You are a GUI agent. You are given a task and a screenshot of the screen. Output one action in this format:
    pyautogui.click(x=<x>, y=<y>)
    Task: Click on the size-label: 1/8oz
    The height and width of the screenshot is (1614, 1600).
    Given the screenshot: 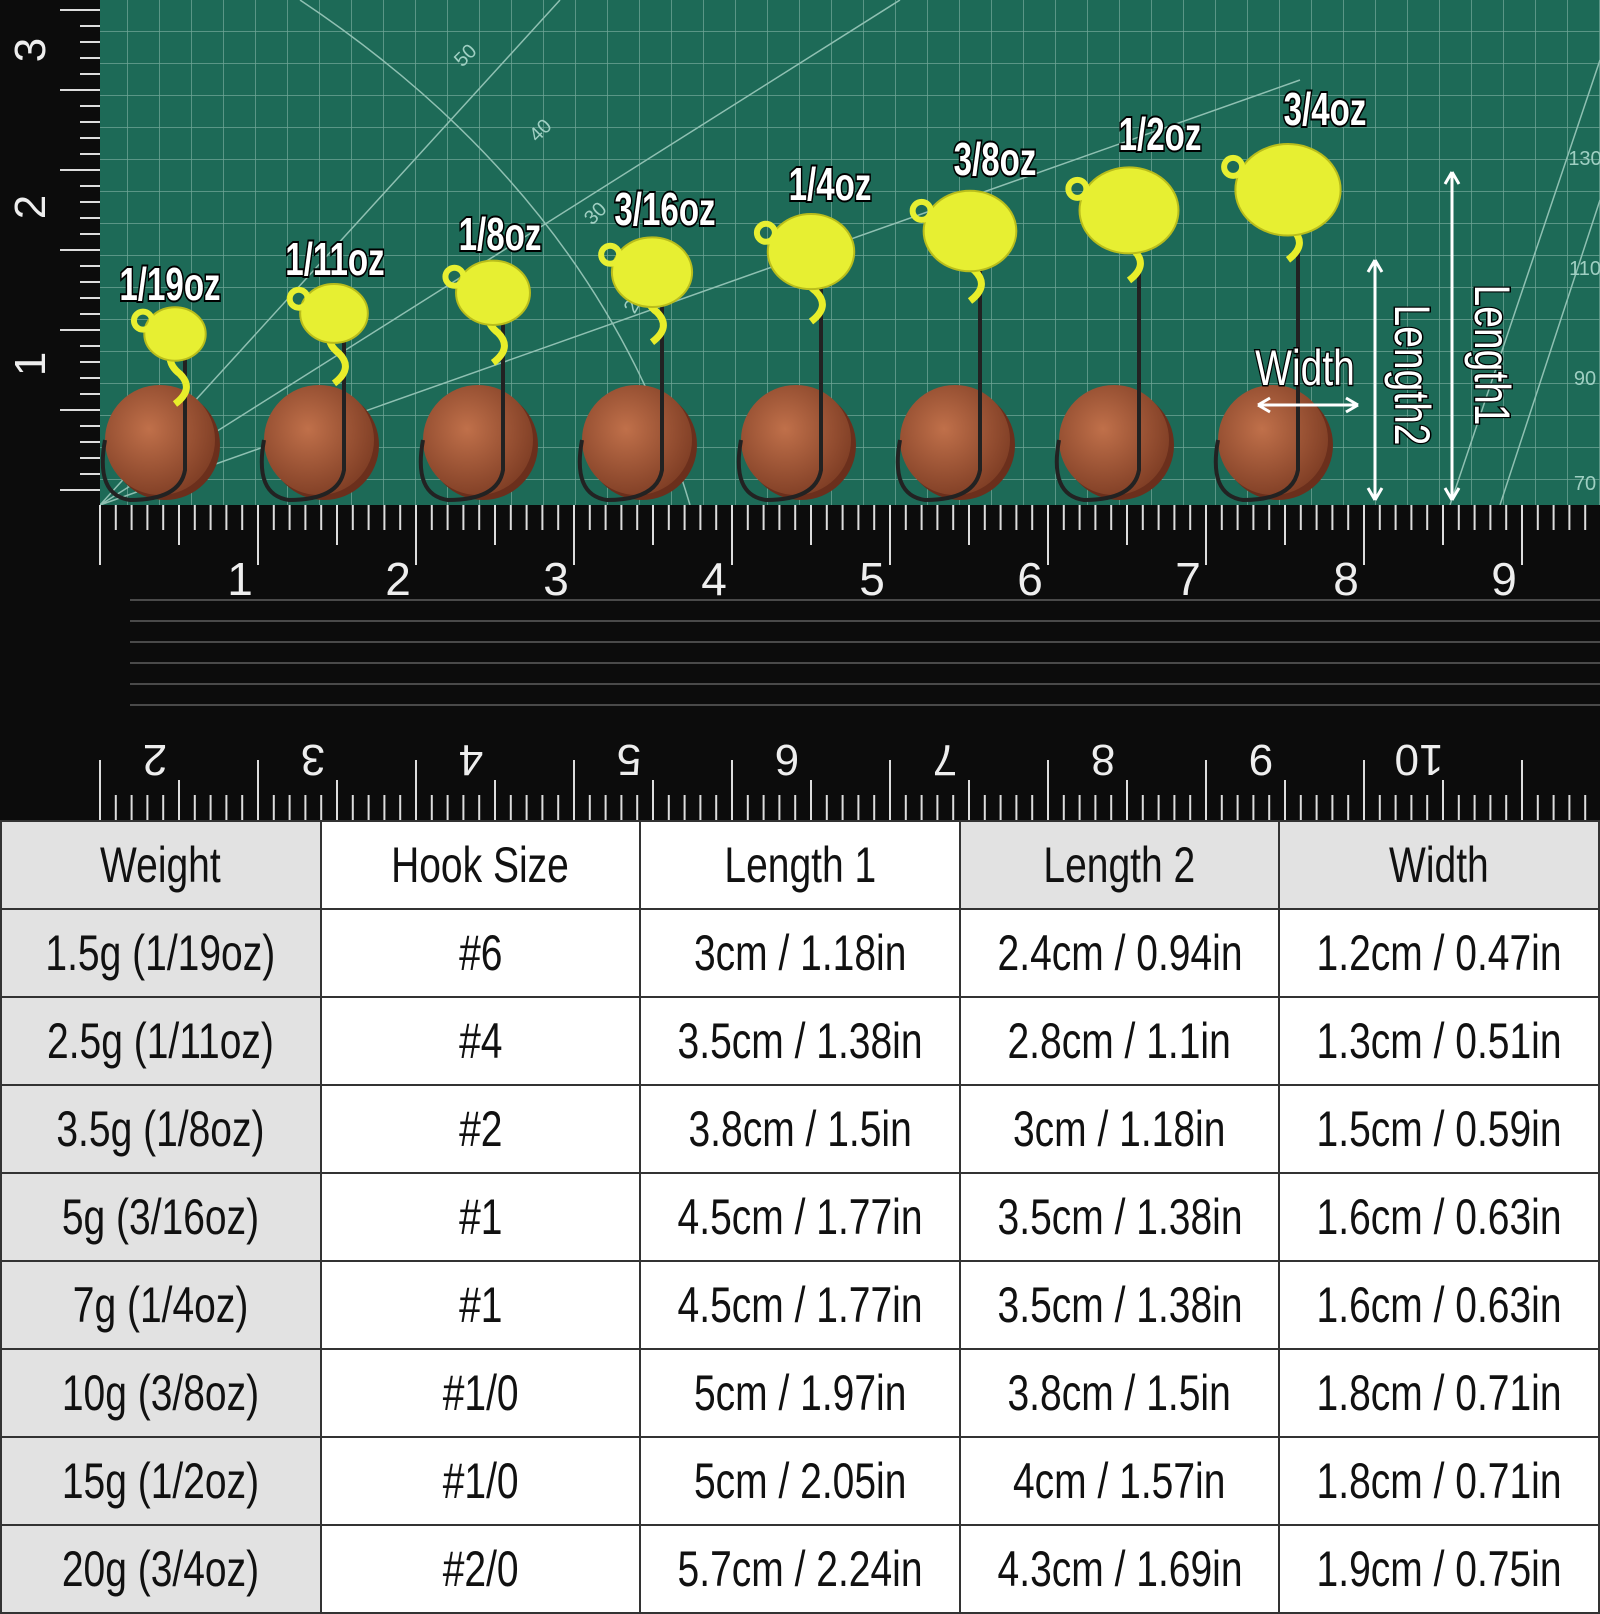 What is the action you would take?
    pyautogui.click(x=500, y=235)
    